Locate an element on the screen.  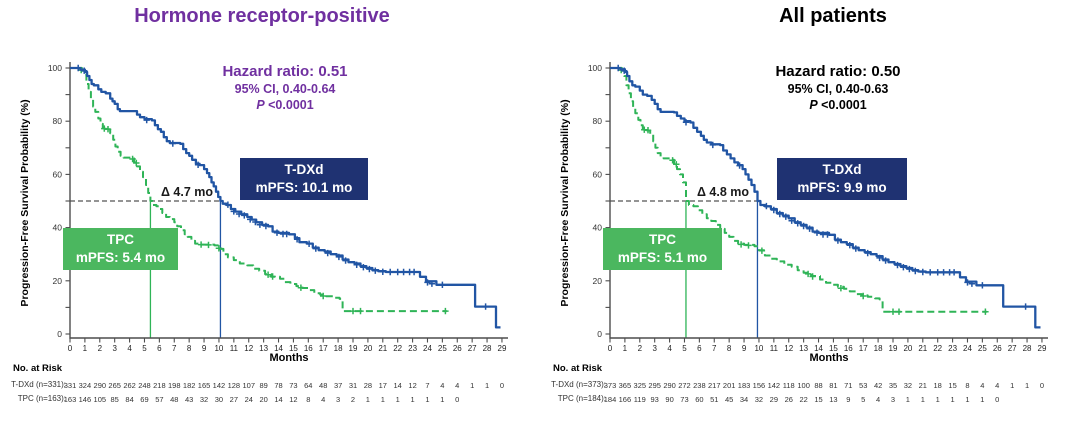
at-risk-value: 118 is located at coordinates (788, 385).